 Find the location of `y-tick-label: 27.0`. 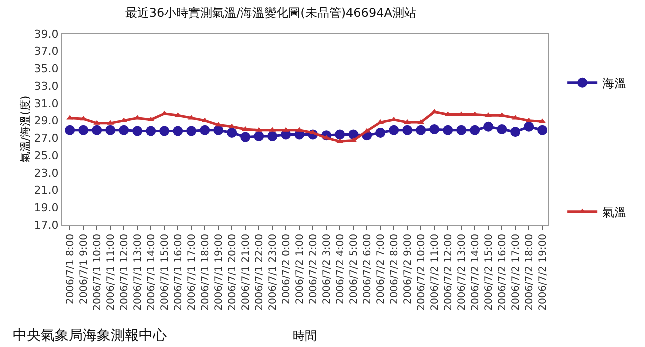

y-tick-label: 27.0 is located at coordinates (46, 139).